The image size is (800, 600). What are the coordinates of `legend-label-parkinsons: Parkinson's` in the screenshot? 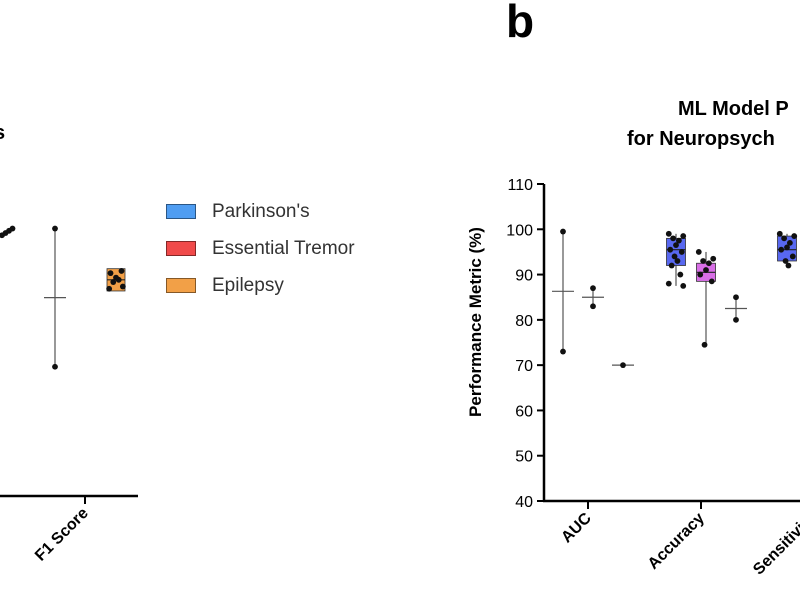 It's located at (261, 211).